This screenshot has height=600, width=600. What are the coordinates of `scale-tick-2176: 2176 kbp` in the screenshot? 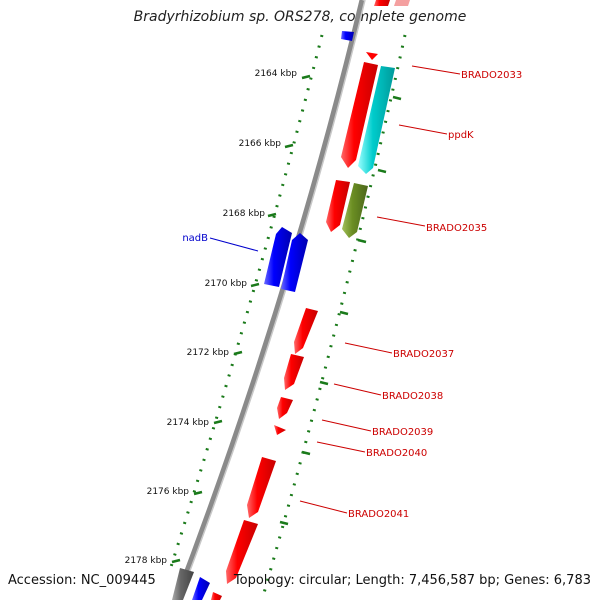 It's located at (175, 492).